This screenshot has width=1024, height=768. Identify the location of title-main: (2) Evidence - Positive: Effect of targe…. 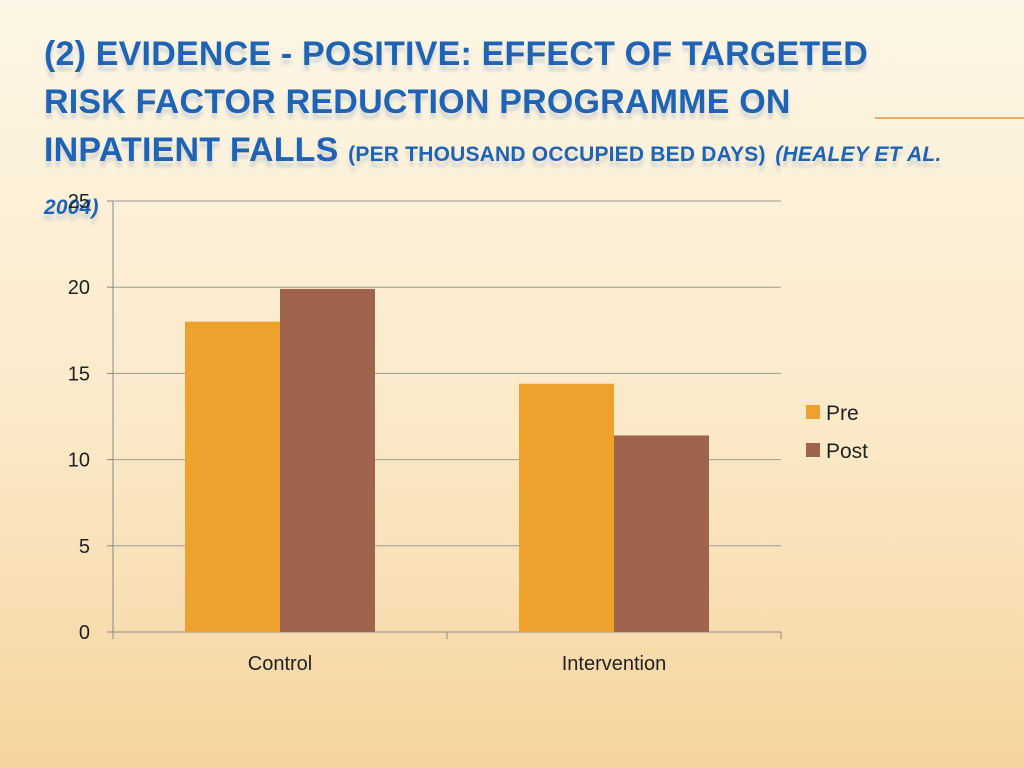
(456, 102).